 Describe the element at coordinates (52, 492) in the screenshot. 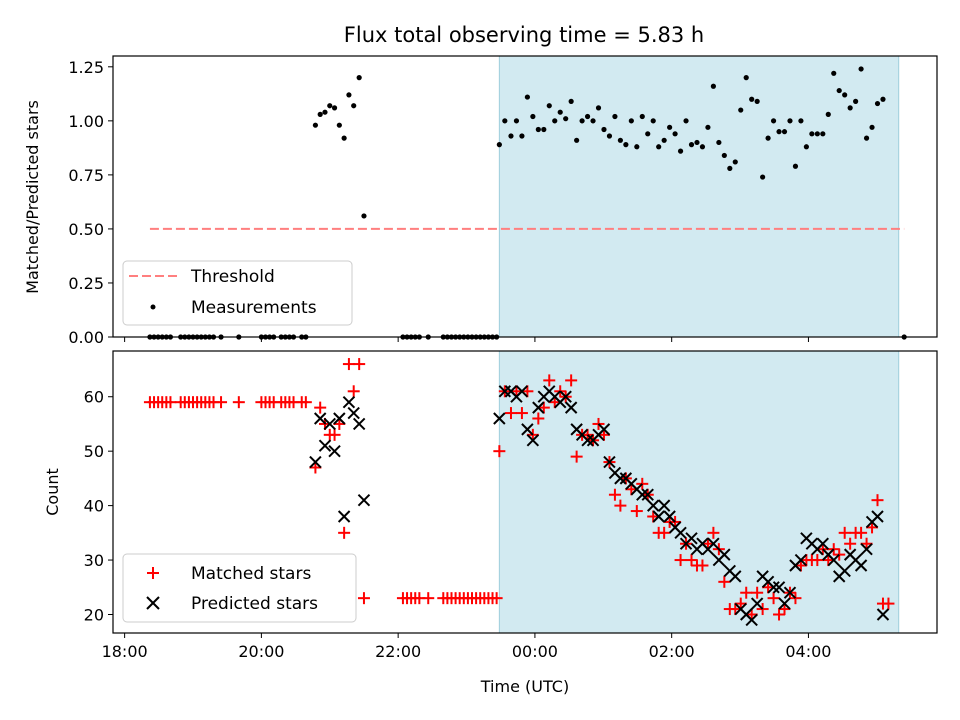

I see `bottom-y-axis-label: Count` at that location.